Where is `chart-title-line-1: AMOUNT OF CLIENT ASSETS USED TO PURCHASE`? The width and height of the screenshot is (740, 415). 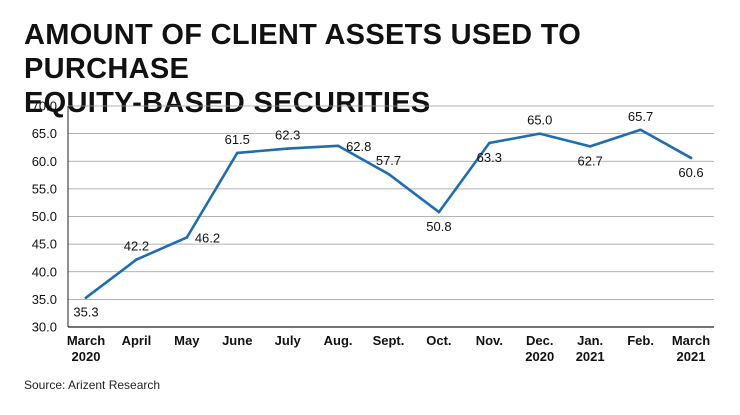 chart-title-line-1: AMOUNT OF CLIENT ASSETS USED TO PURCHASE is located at coordinates (303, 52).